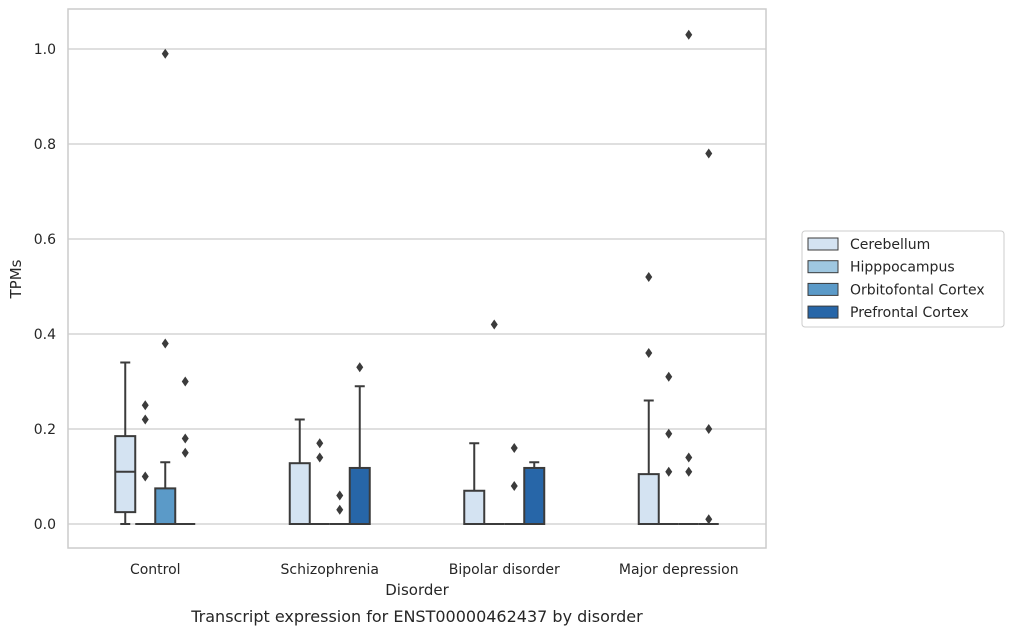  I want to click on legend-label: Cerebellum, so click(890, 245).